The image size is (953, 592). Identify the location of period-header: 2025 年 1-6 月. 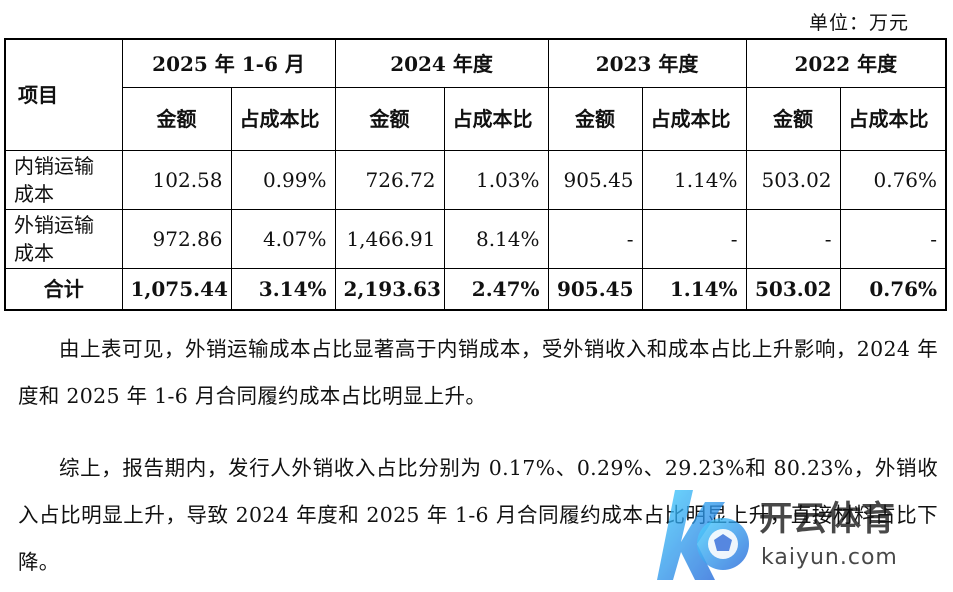
(228, 63).